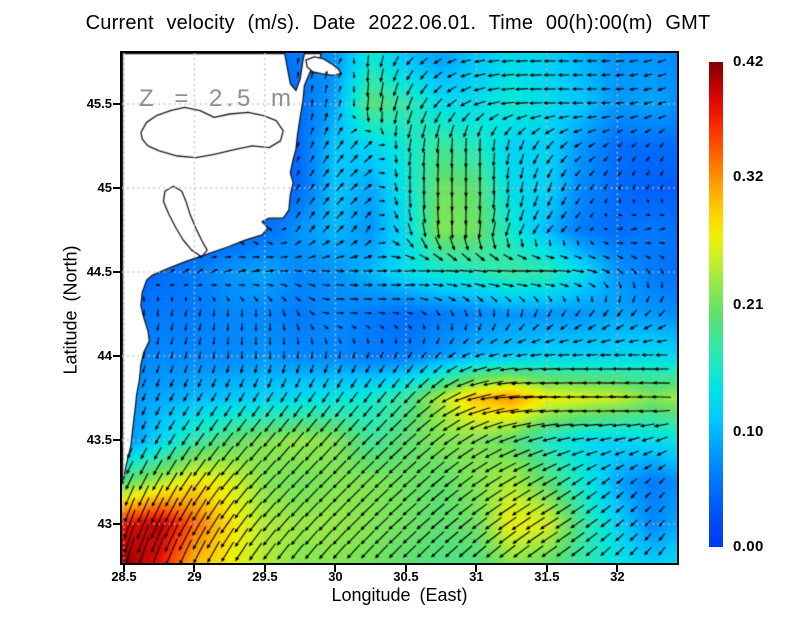  Describe the element at coordinates (617, 576) in the screenshot. I see `x-tick-label: 32` at that location.